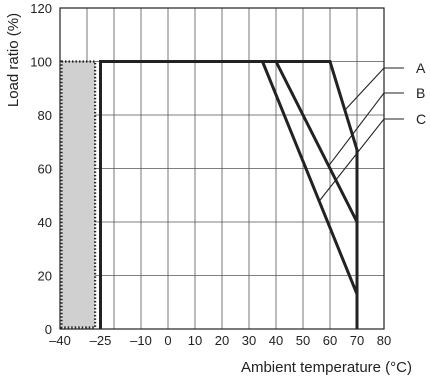 Image resolution: width=430 pixels, height=378 pixels. Describe the element at coordinates (421, 119) in the screenshot. I see `series-label-c: C` at that location.